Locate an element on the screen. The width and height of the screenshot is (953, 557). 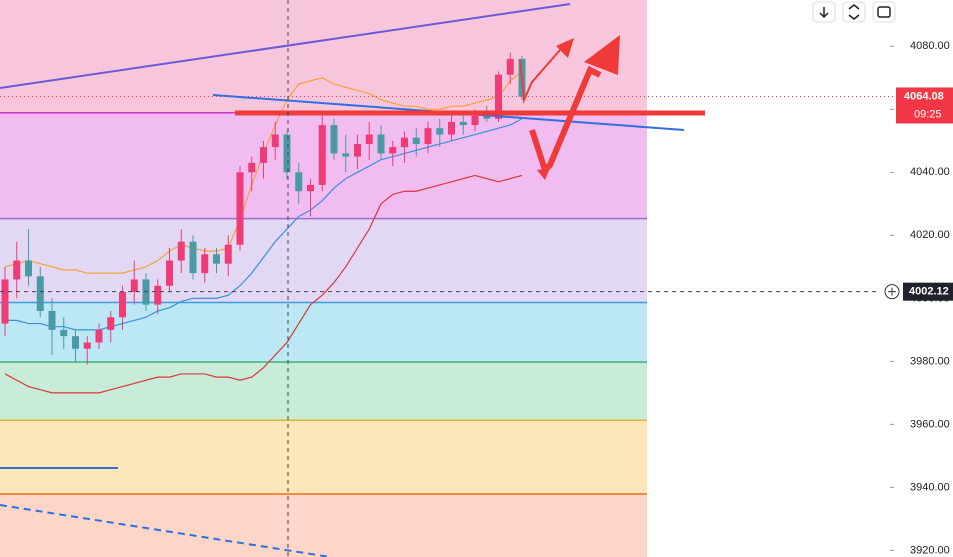
crosshair-label: 4002.12 is located at coordinates (929, 292).